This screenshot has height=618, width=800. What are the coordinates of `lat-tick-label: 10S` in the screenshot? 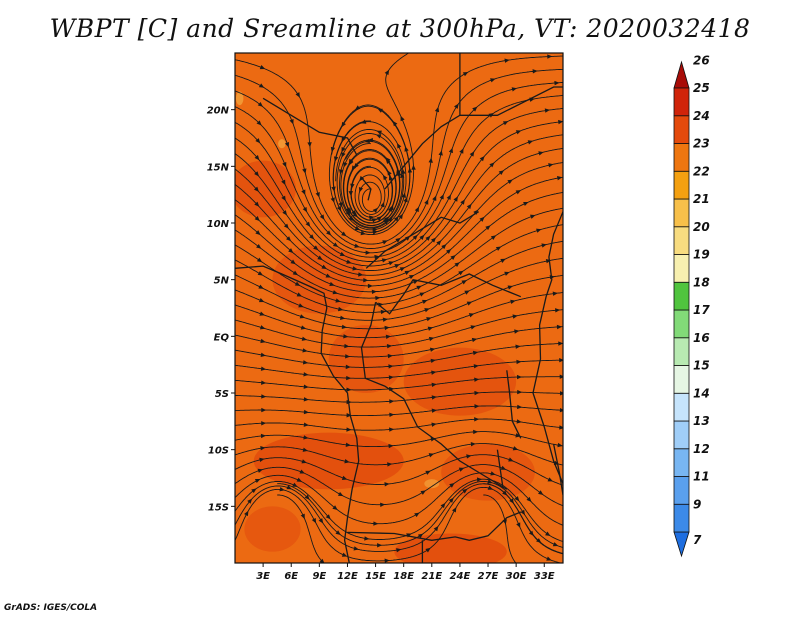 It's located at (218, 451).